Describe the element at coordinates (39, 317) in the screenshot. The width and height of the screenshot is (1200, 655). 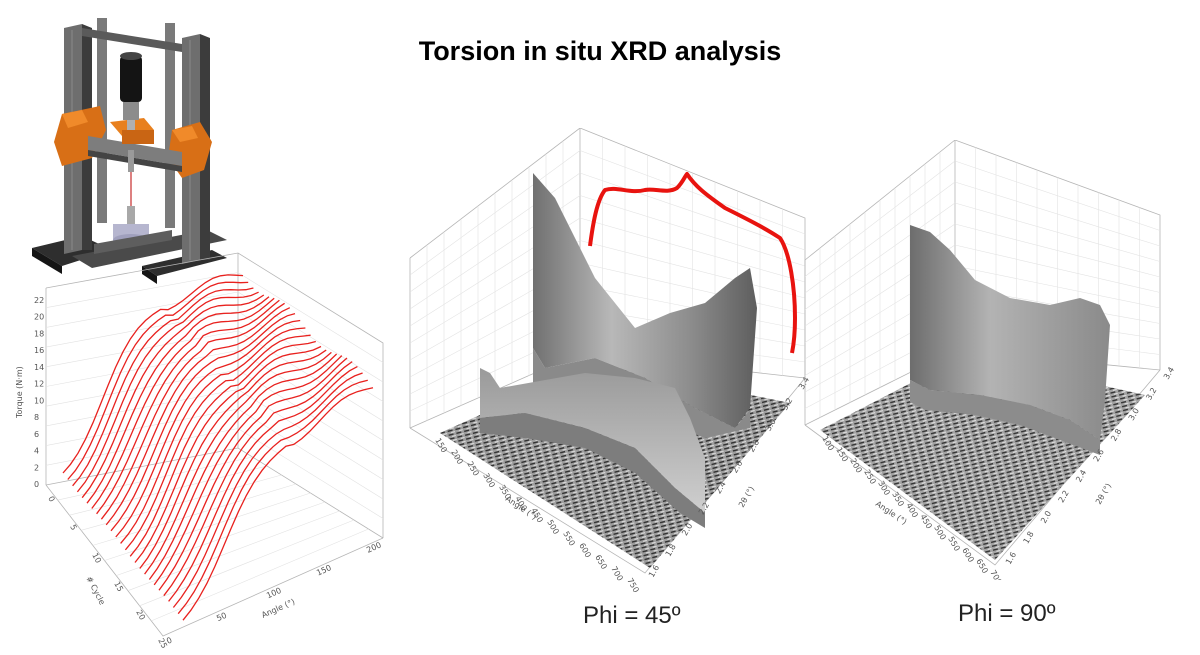
I see `z-tick-label: 20` at that location.